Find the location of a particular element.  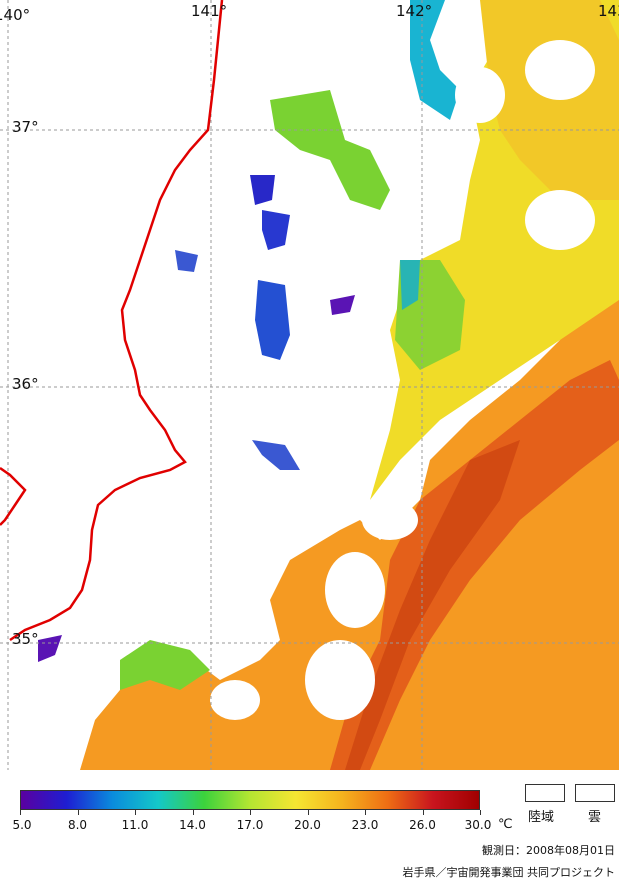

colorbar-tick-label: 23.0 is located at coordinates (365, 825).